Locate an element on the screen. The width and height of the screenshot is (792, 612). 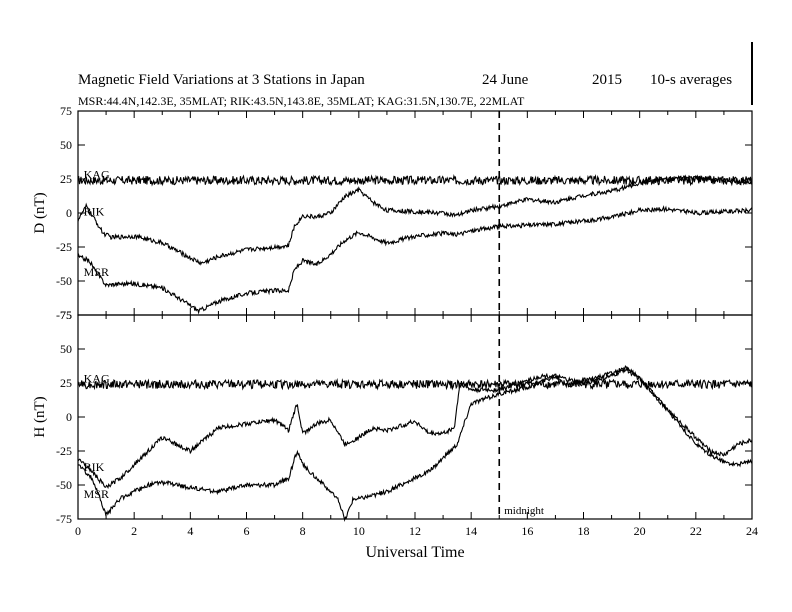
series-kag-d-label: KAG is located at coordinates (97, 174).